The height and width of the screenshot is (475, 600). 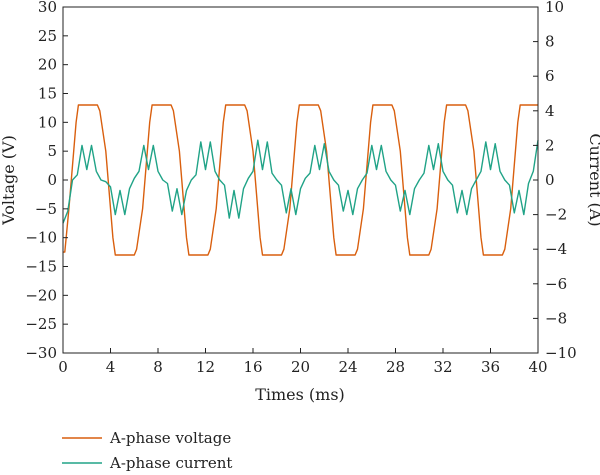 What do you see at coordinates (347, 367) in the screenshot?
I see `x-tick-label: 24` at bounding box center [347, 367].